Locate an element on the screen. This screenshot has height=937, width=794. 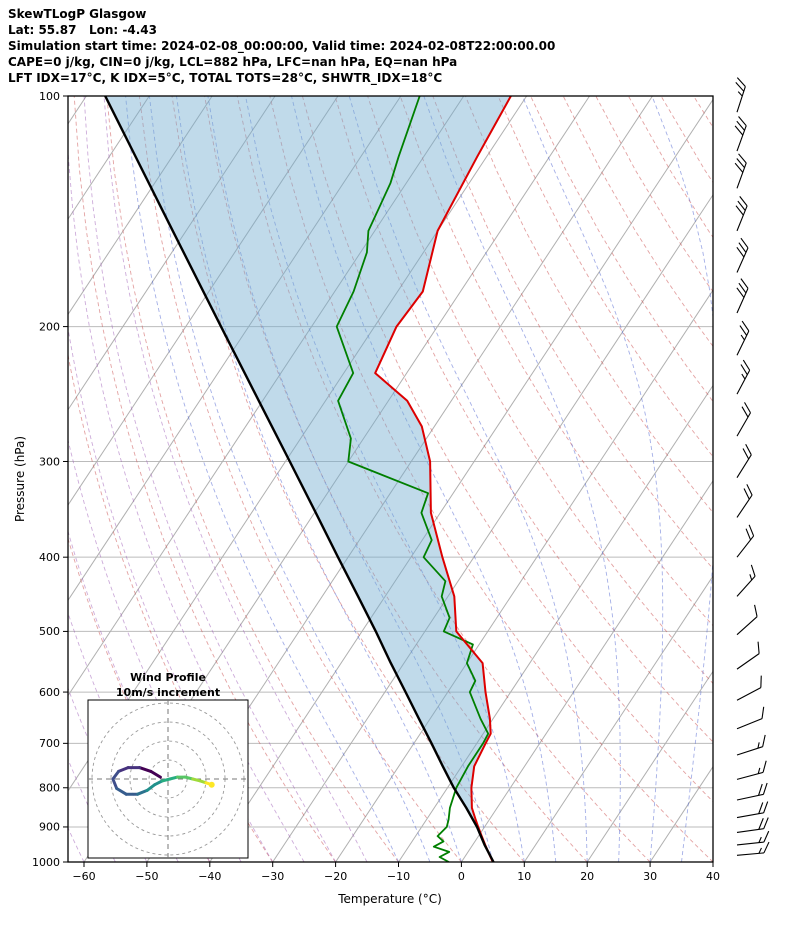
x-axis-label: Temperature (°C) is located at coordinates (389, 899).